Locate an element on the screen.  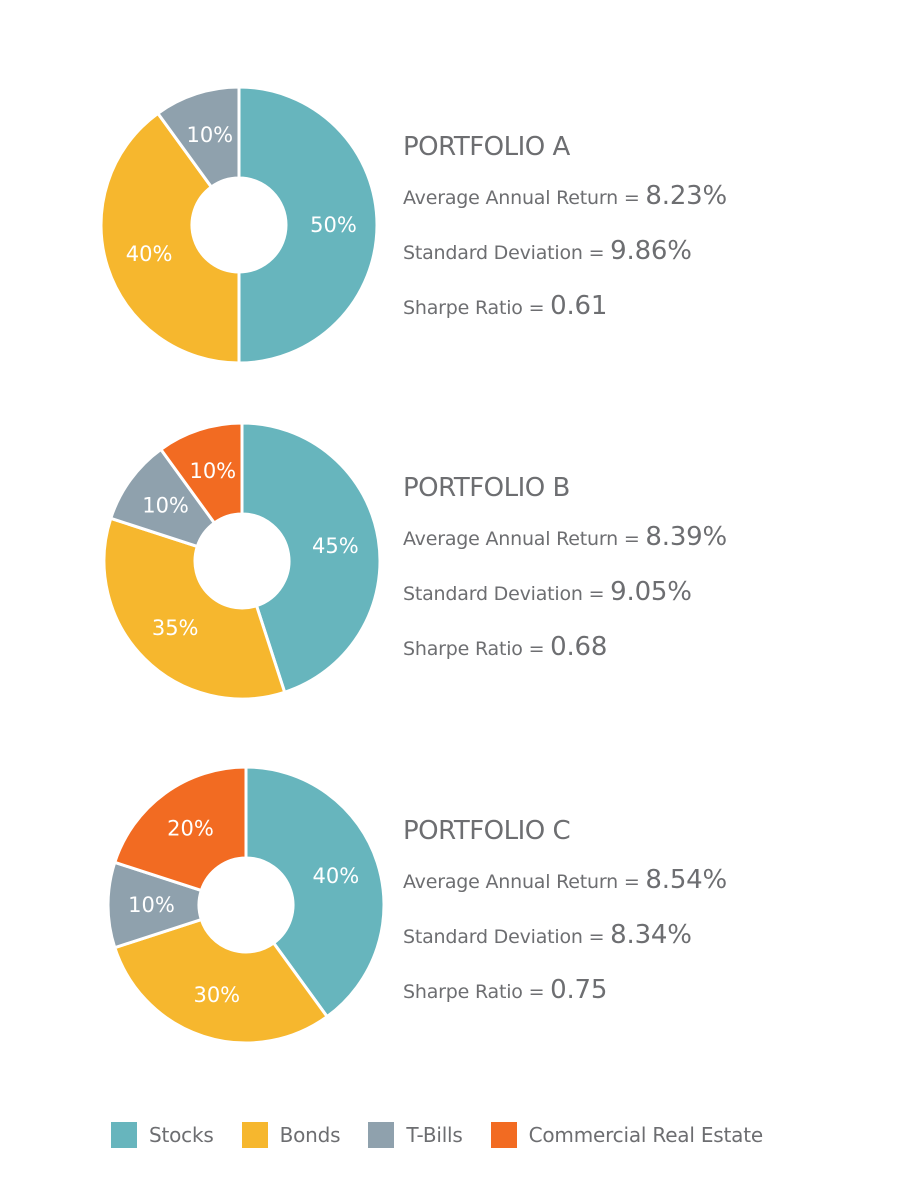
slice-percent-label: 30% is located at coordinates (216, 995).